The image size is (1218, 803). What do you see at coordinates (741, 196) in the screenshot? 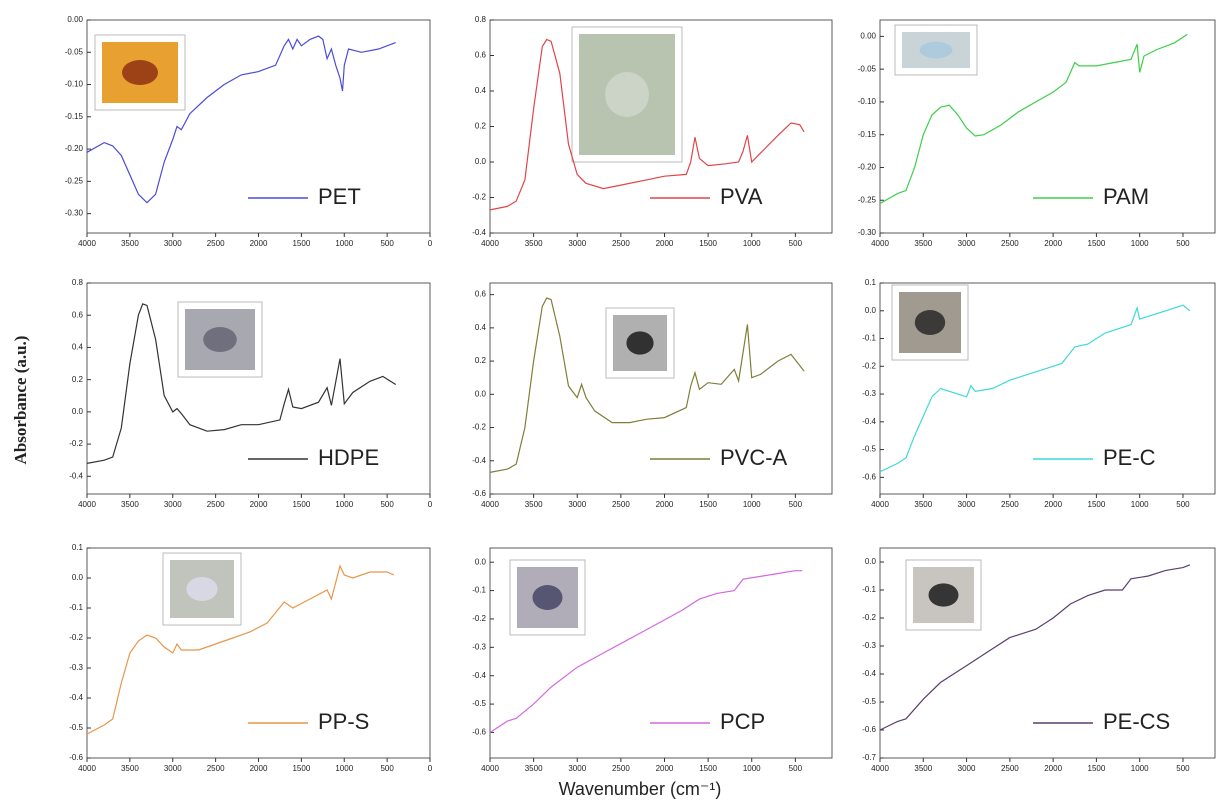
I see `legend-label: PVA` at bounding box center [741, 196].